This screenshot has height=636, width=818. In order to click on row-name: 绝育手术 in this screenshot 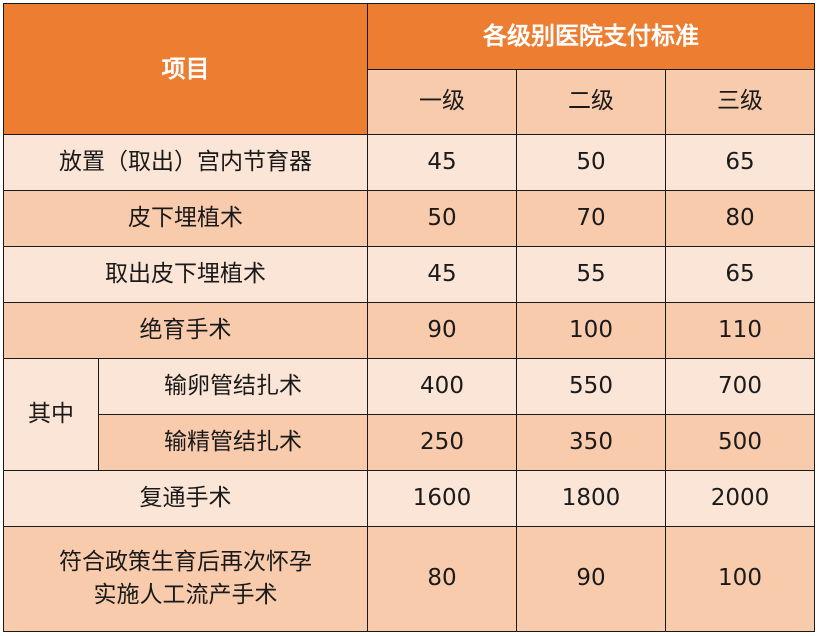, I will do `click(185, 330)`.